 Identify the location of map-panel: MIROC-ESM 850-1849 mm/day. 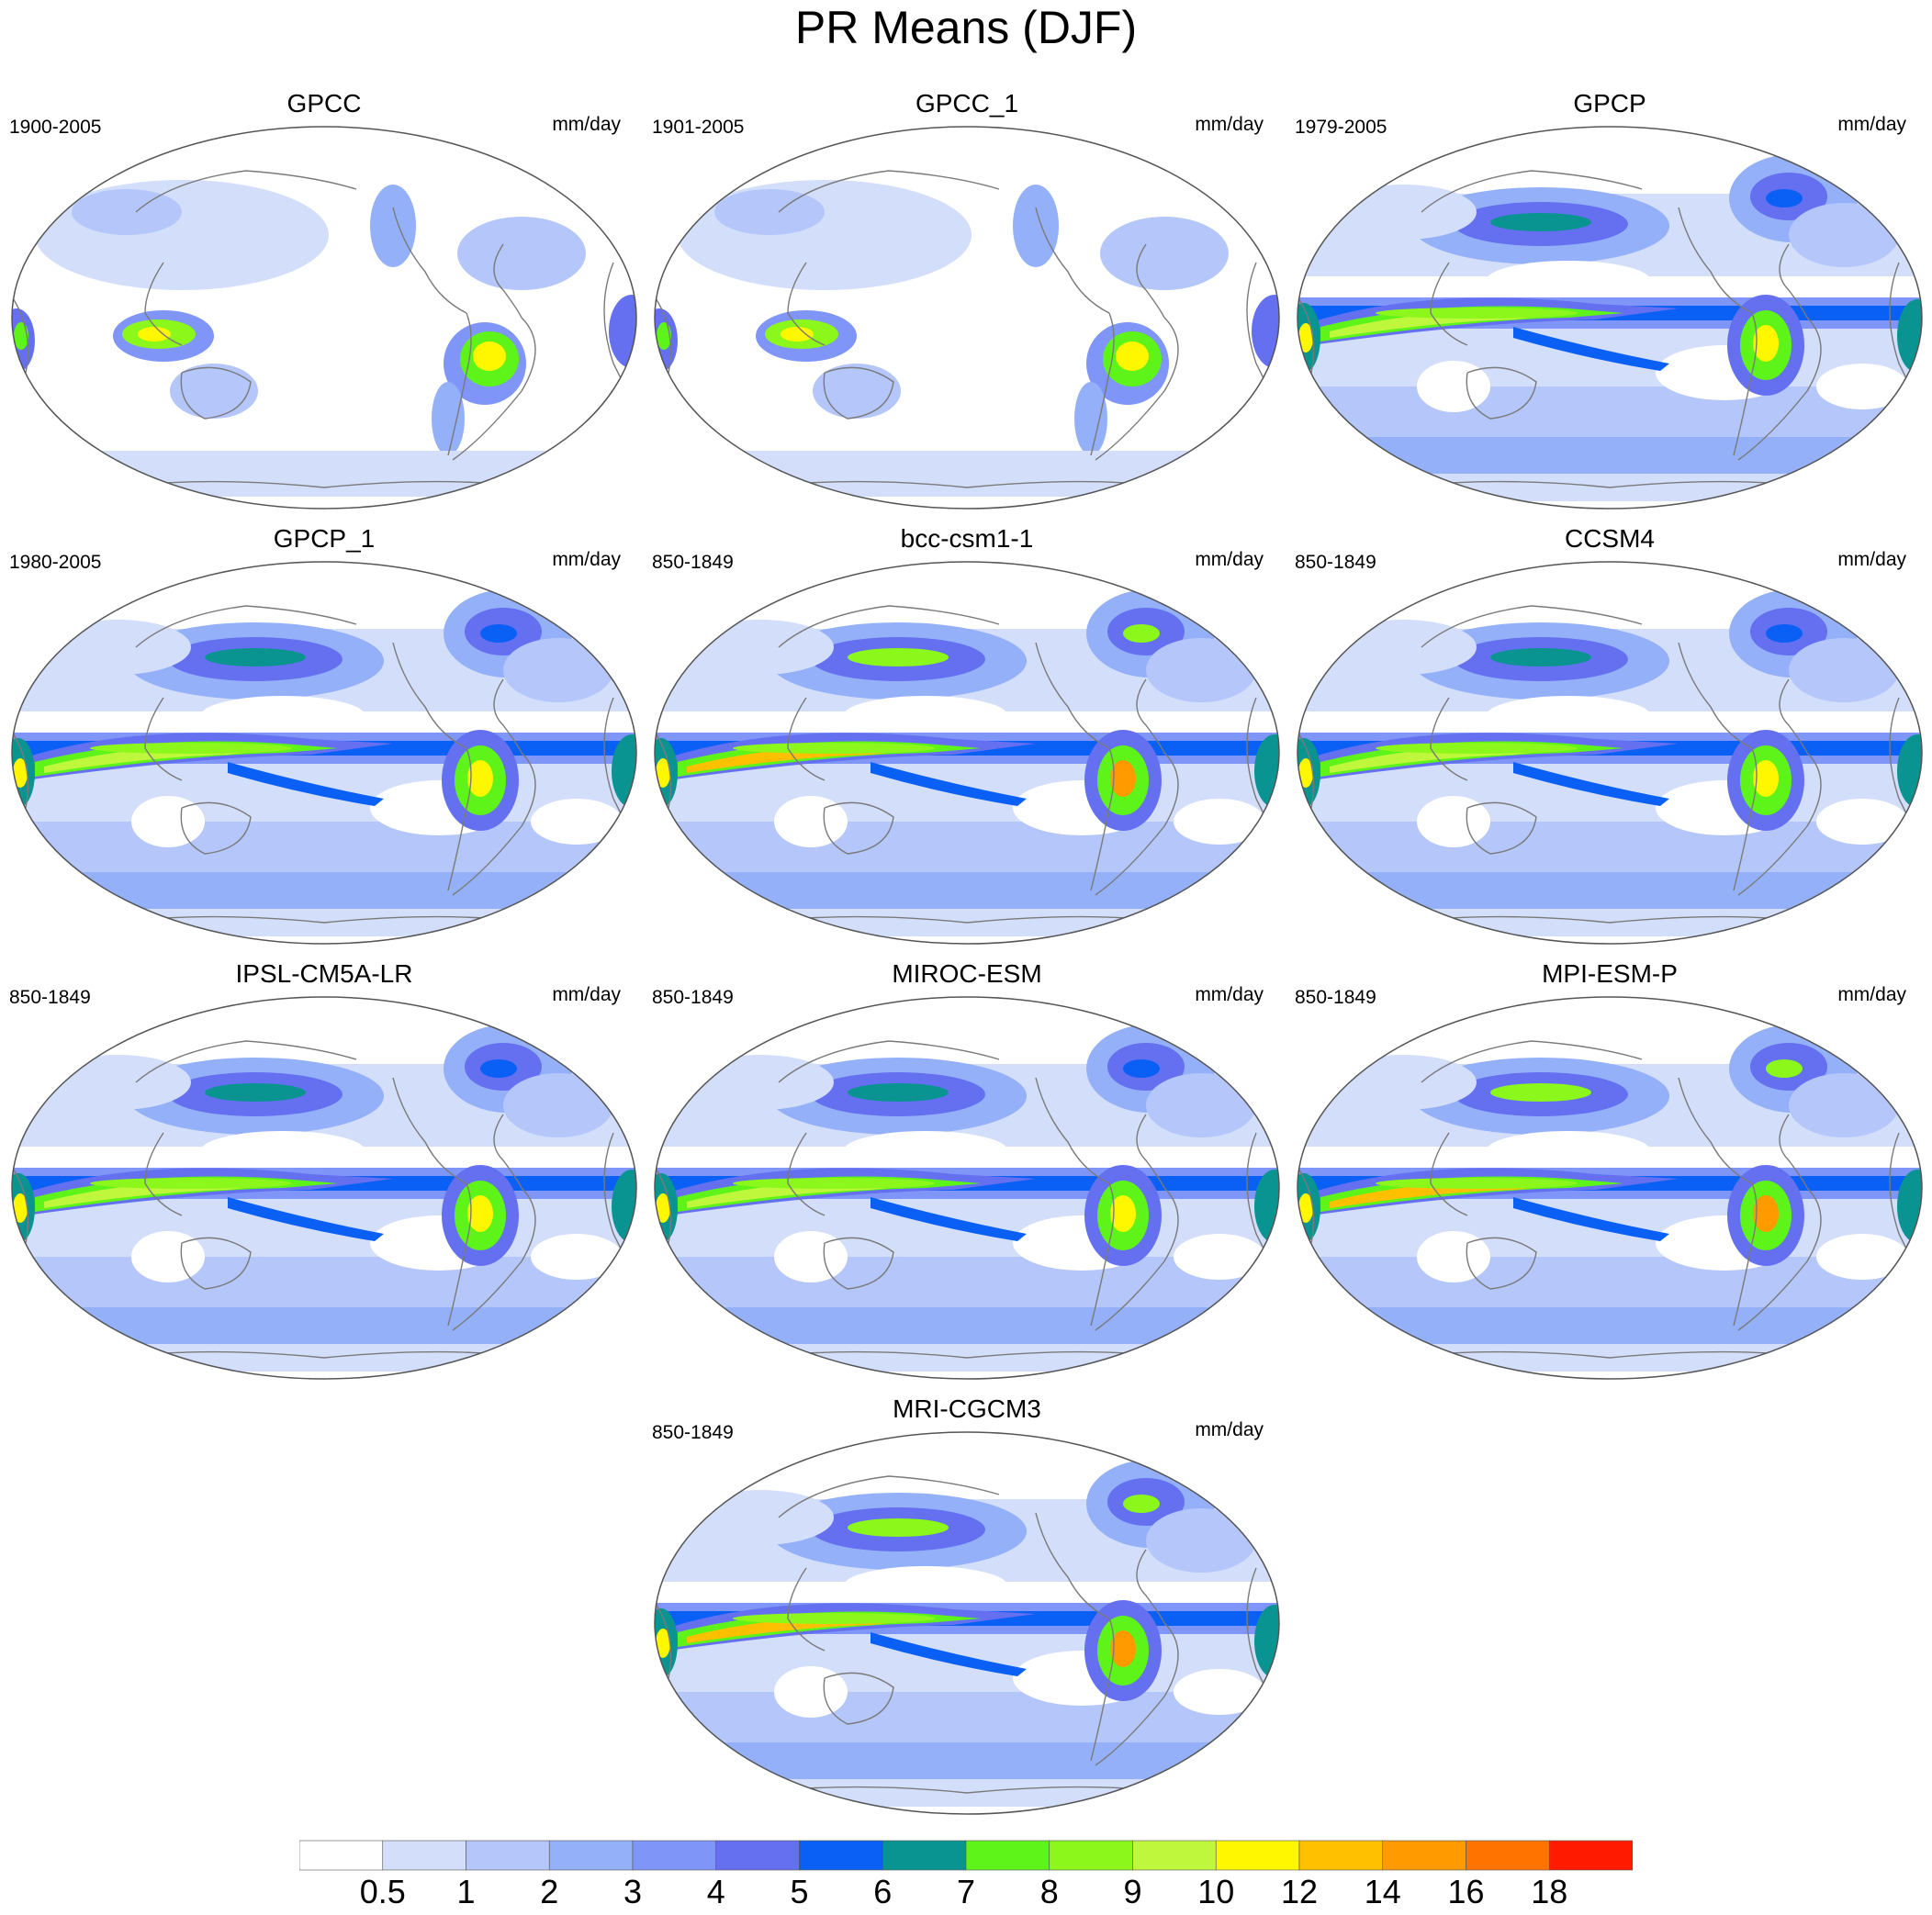
(967, 1169).